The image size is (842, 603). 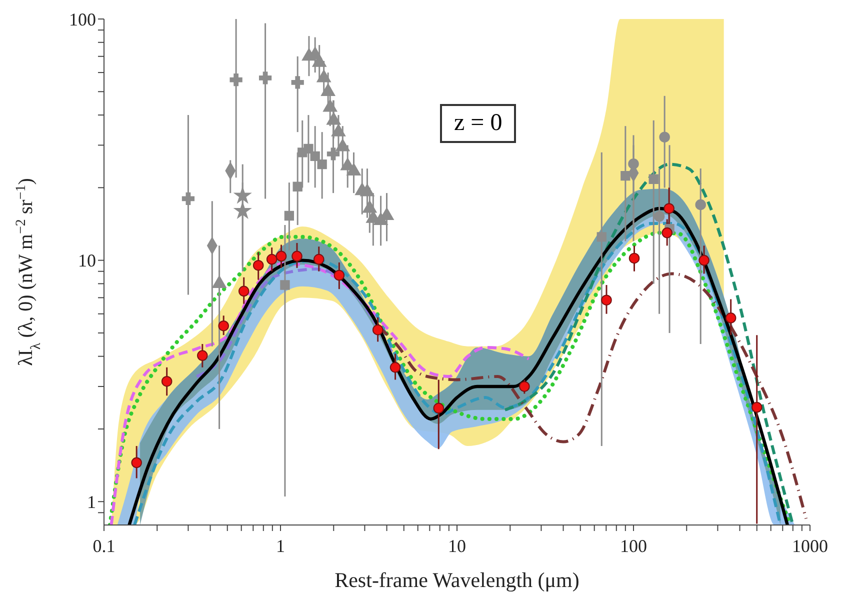 I want to click on x-tick-label: 10, so click(x=457, y=546).